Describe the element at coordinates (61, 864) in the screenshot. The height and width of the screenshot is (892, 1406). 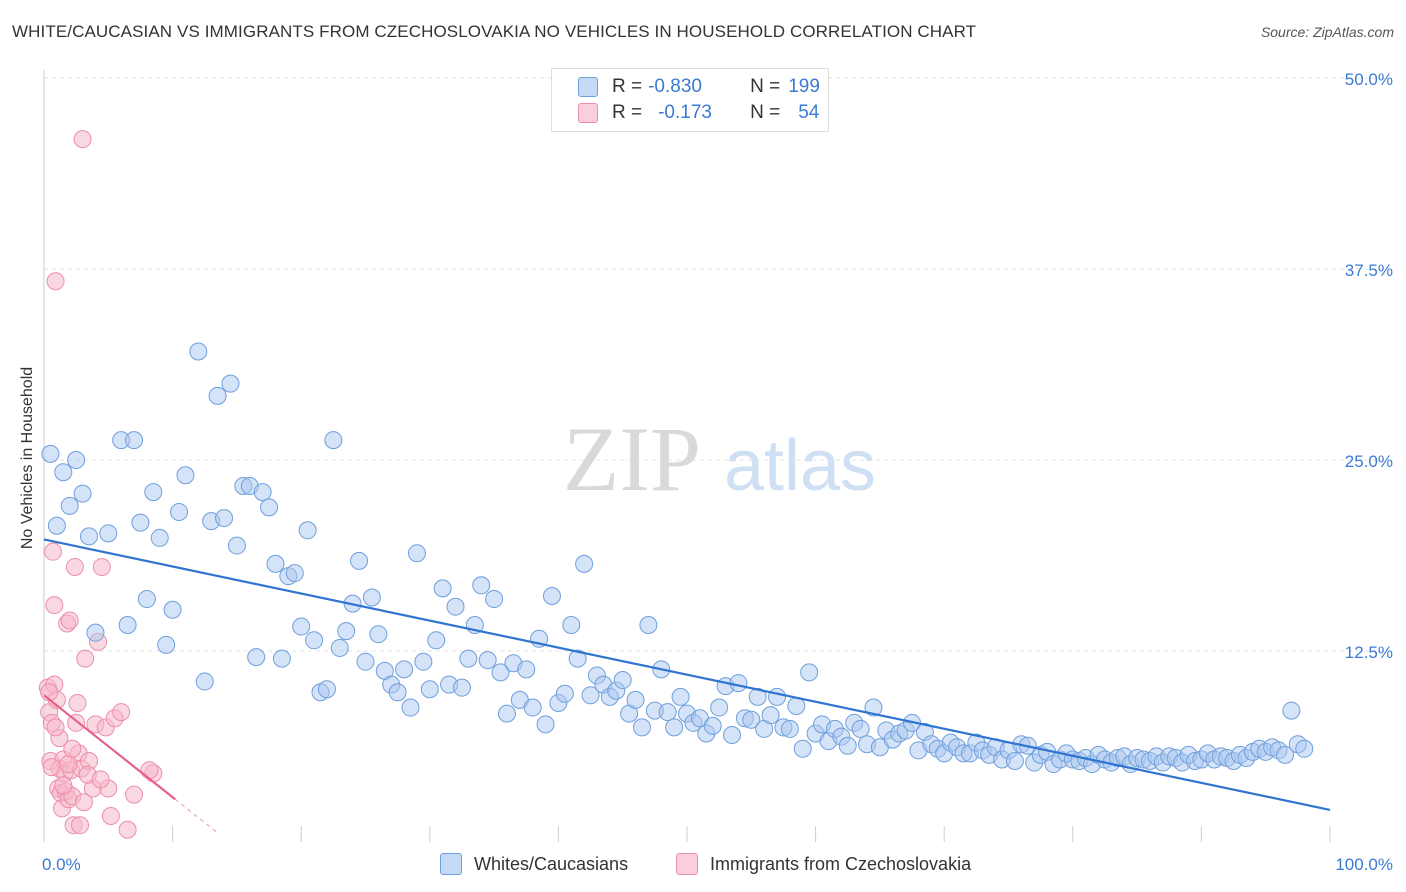
I see `x-tick-label: 0.0%` at that location.